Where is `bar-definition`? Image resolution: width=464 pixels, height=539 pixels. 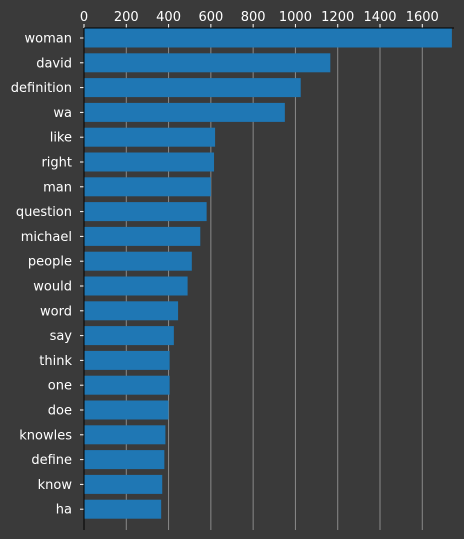
bar-definition is located at coordinates (192, 88).